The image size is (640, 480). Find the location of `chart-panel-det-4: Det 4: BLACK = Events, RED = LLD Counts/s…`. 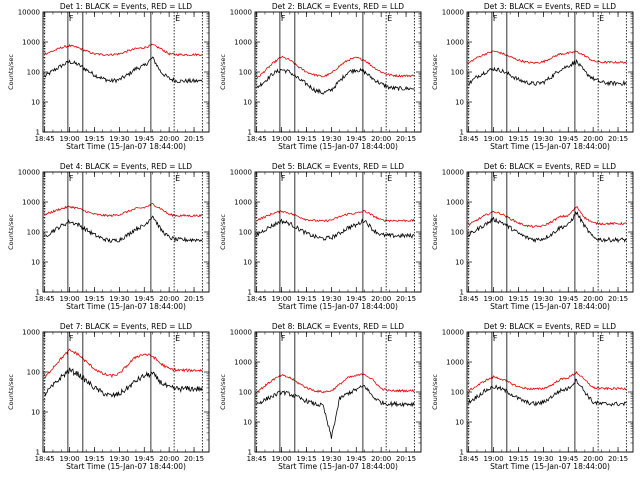

chart-panel-det-4: Det 4: BLACK = Events, RED = LLD Counts/s… is located at coordinates (108, 236).